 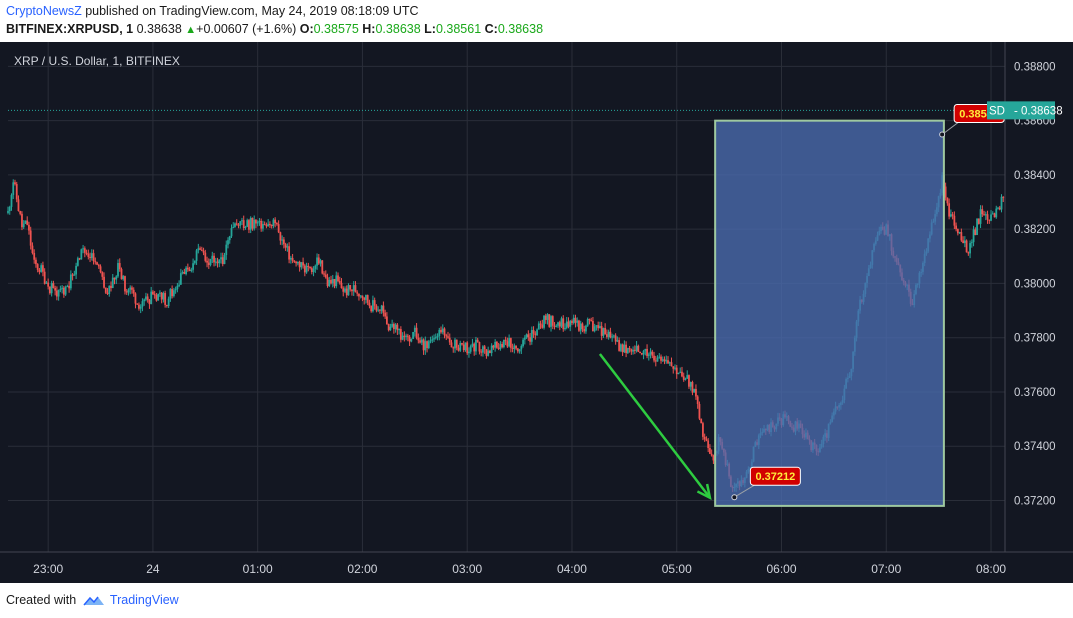 What do you see at coordinates (144, 600) in the screenshot?
I see `tradingview-link: TradingView` at bounding box center [144, 600].